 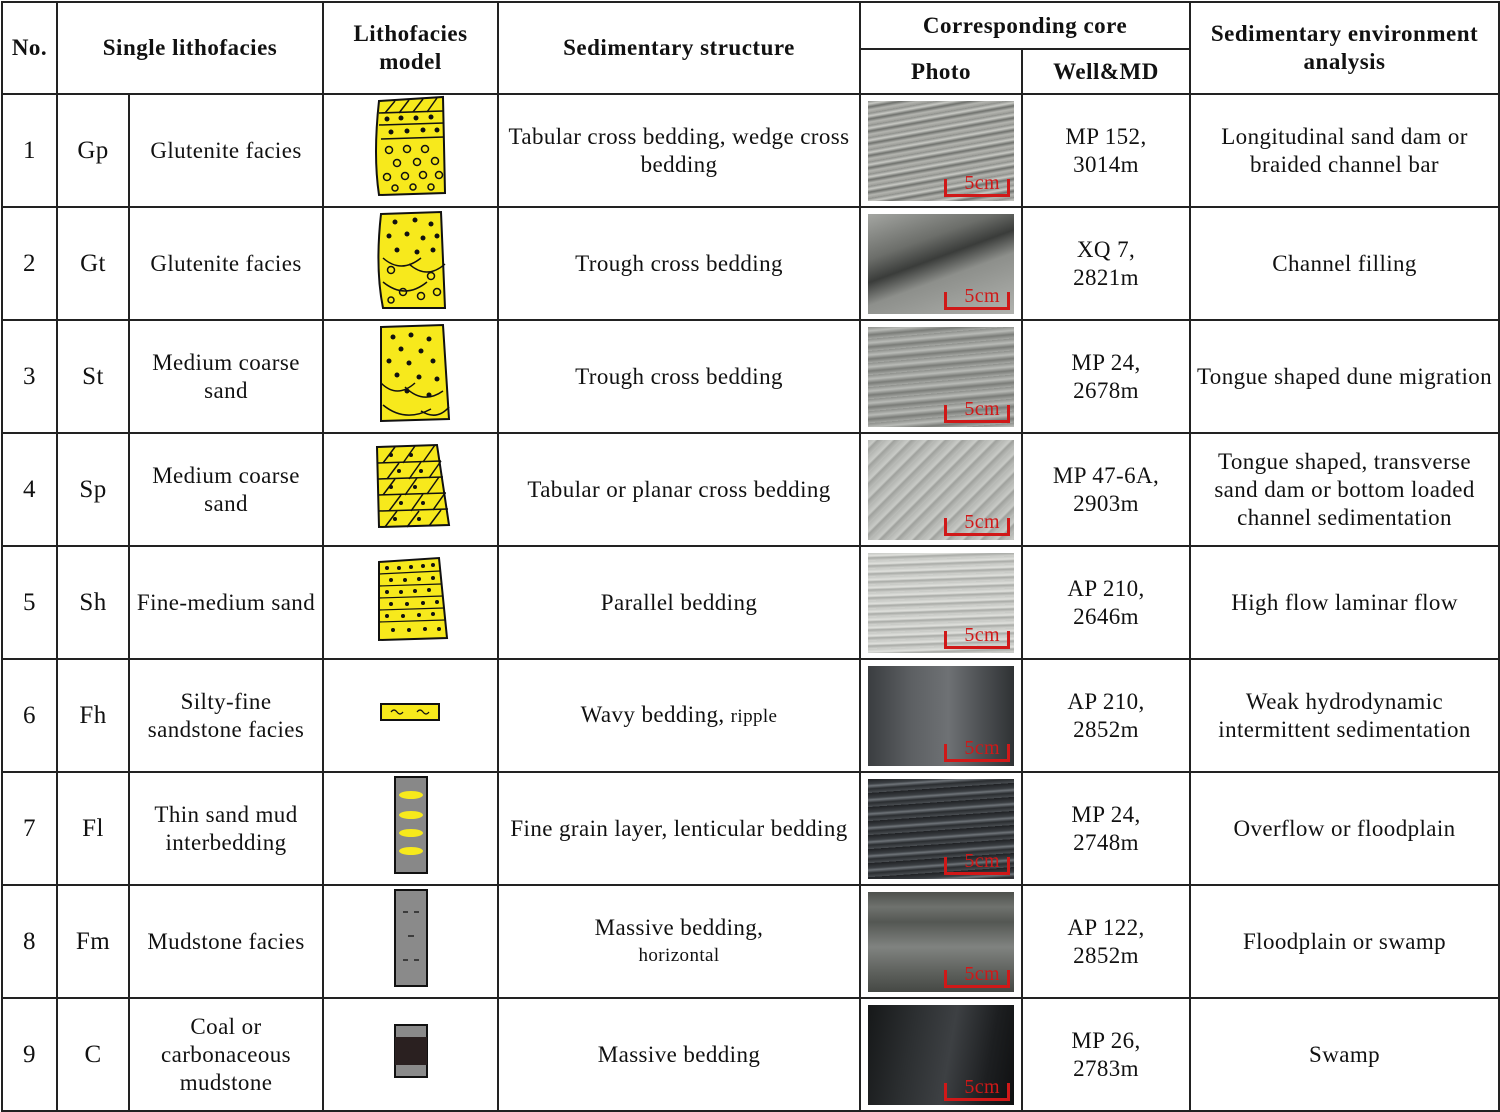 What do you see at coordinates (1106, 249) in the screenshot?
I see `well-name: XQ 7,` at bounding box center [1106, 249].